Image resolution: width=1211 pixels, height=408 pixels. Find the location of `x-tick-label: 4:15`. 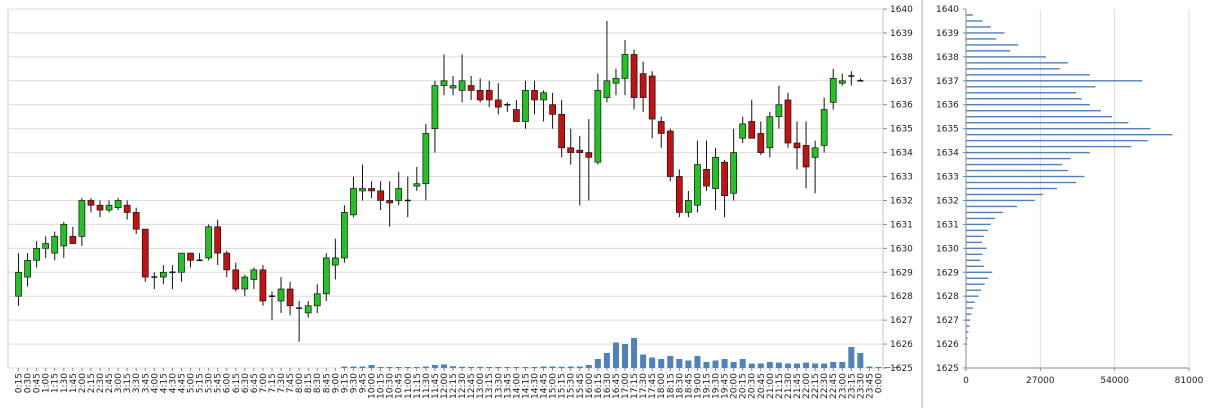

x-tick-label: 4:15 is located at coordinates (164, 383).